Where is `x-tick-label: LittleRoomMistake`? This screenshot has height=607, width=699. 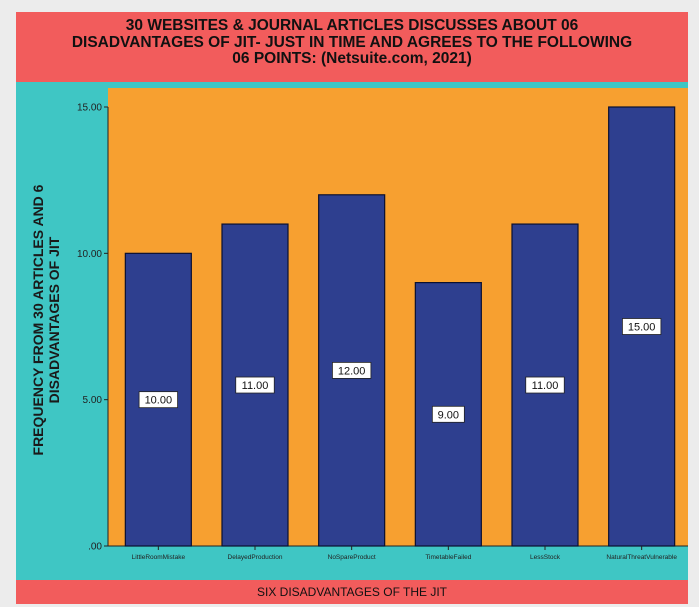 x-tick-label: LittleRoomMistake is located at coordinates (159, 557).